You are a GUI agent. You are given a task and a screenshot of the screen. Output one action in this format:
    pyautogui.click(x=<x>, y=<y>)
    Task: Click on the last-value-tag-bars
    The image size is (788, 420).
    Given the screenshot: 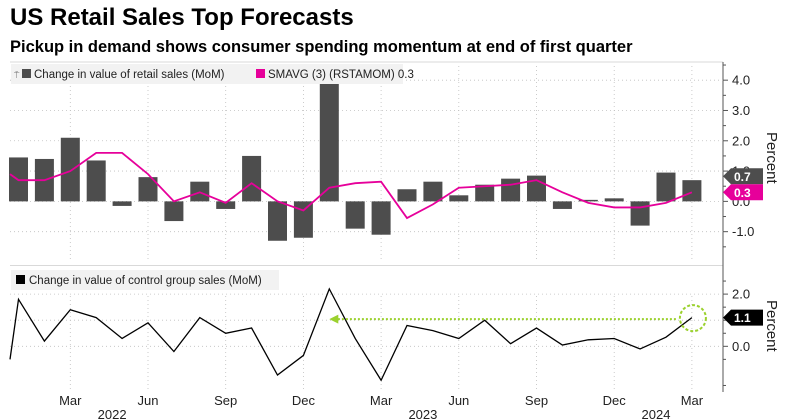 What is the action you would take?
    pyautogui.click(x=743, y=176)
    